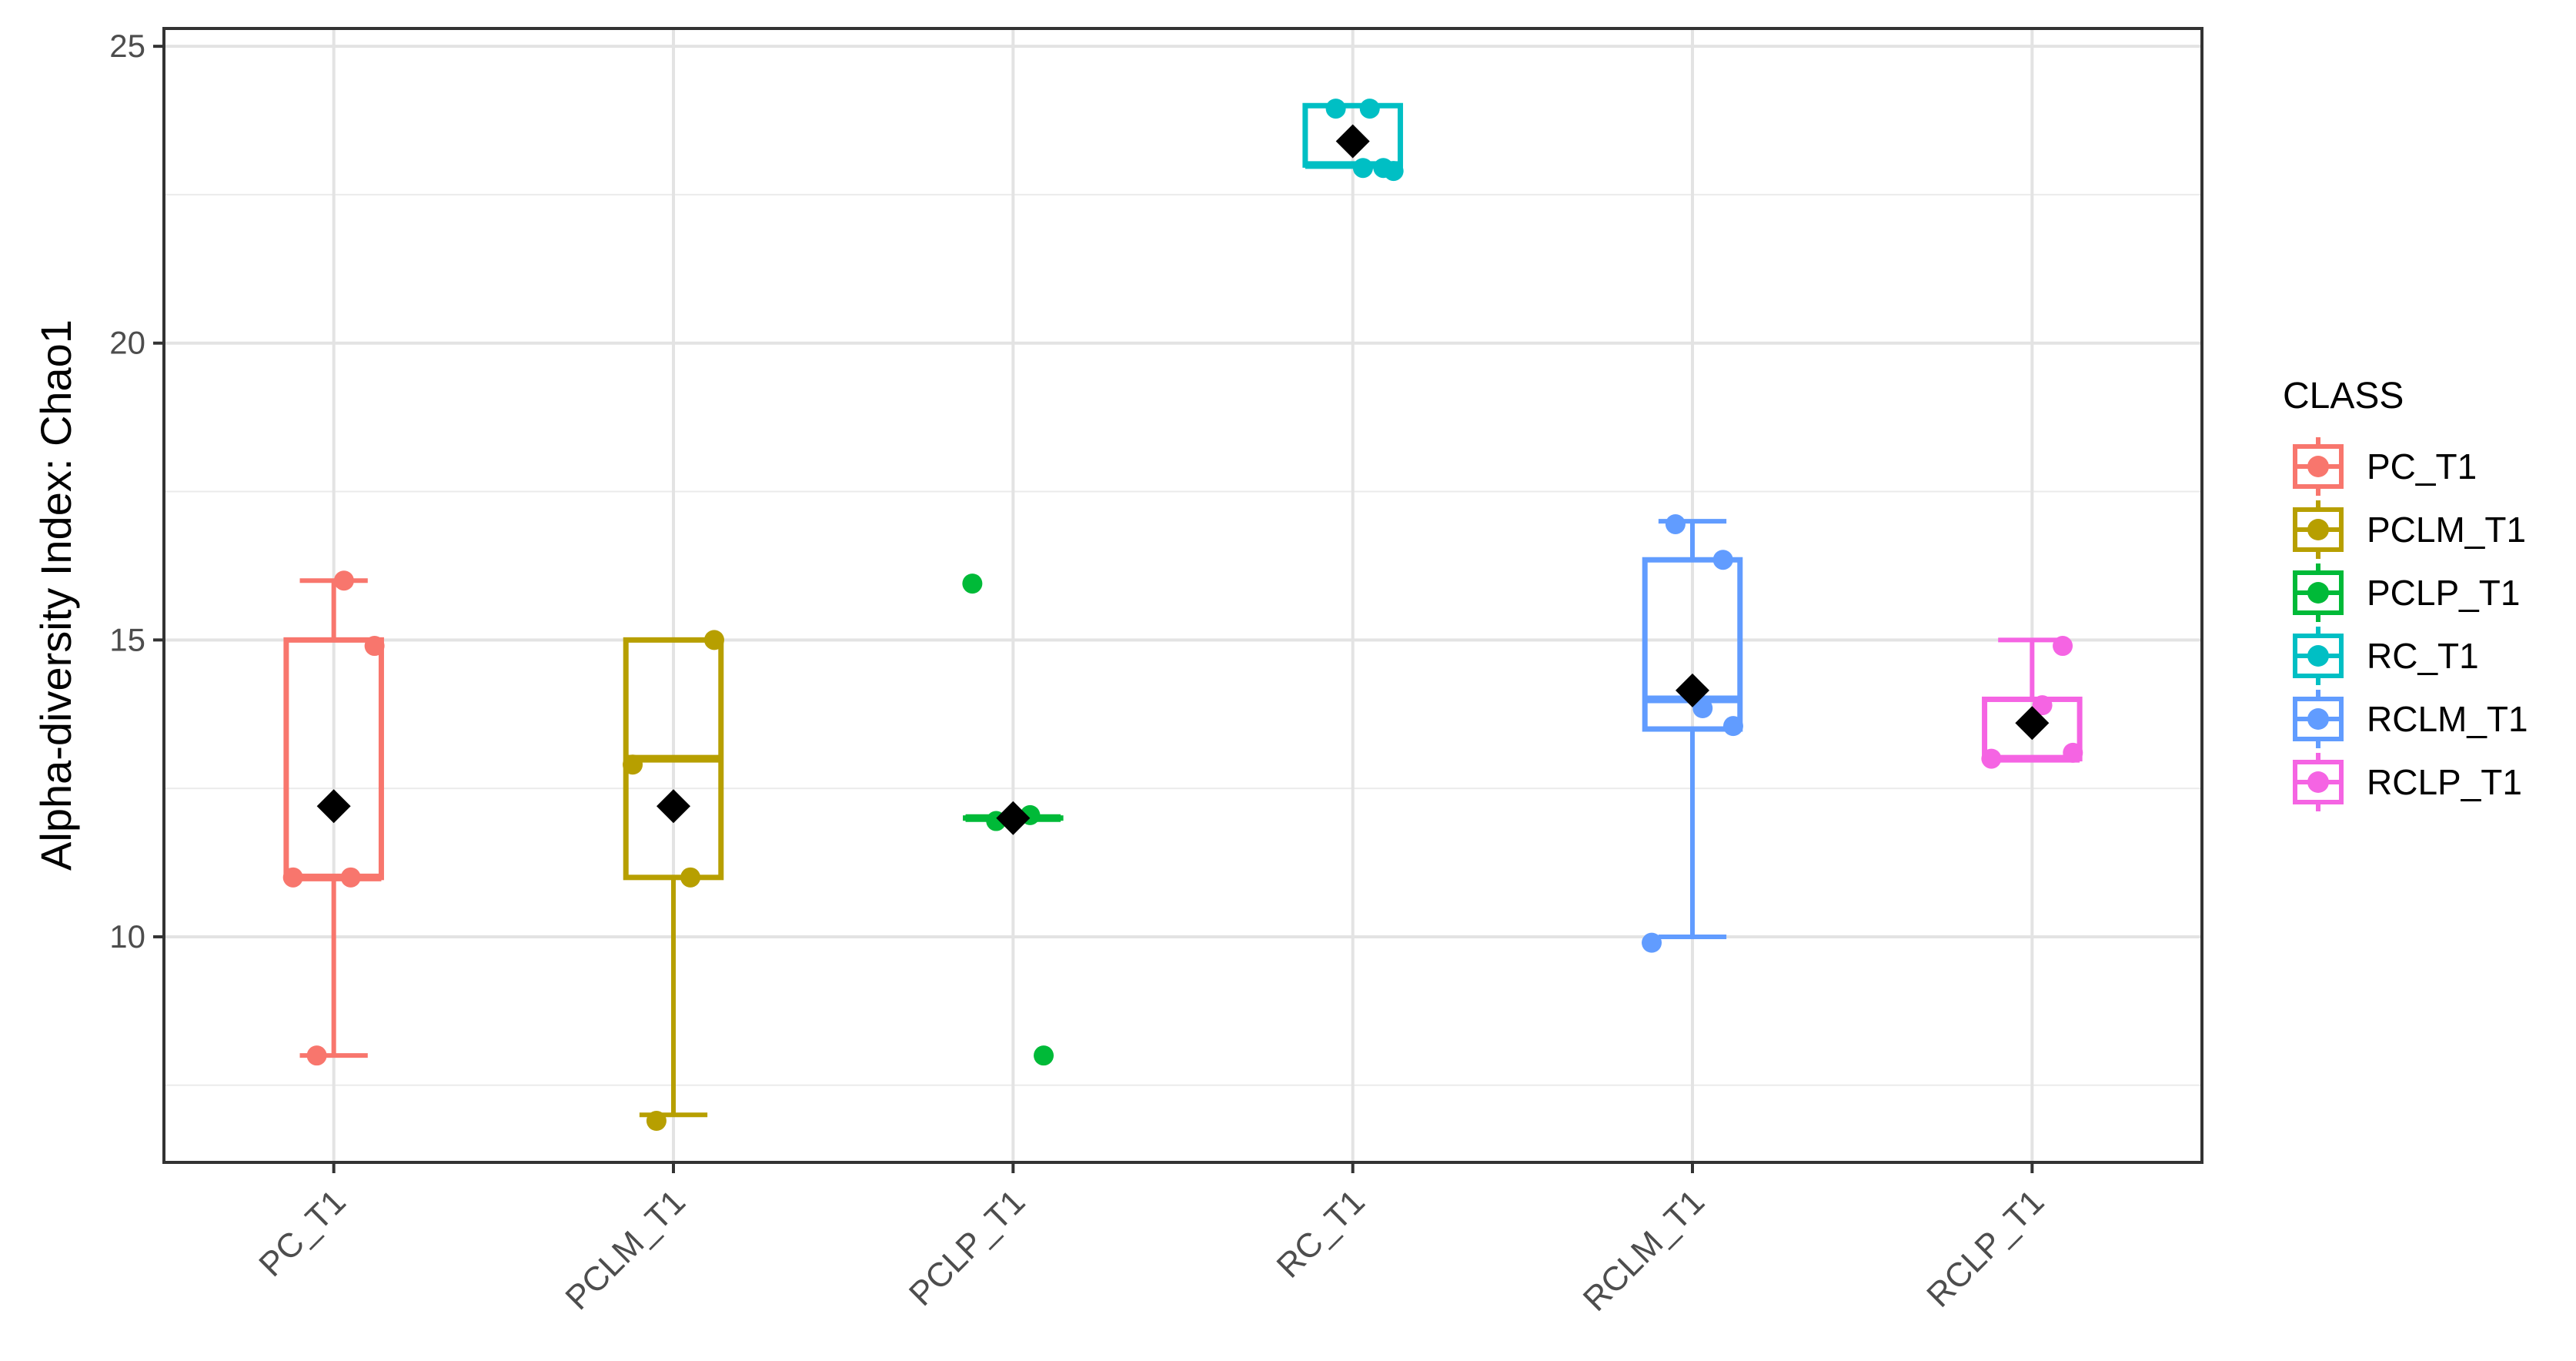 The width and height of the screenshot is (2576, 1361). I want to click on legend-label: PC_T1, so click(2422, 466).